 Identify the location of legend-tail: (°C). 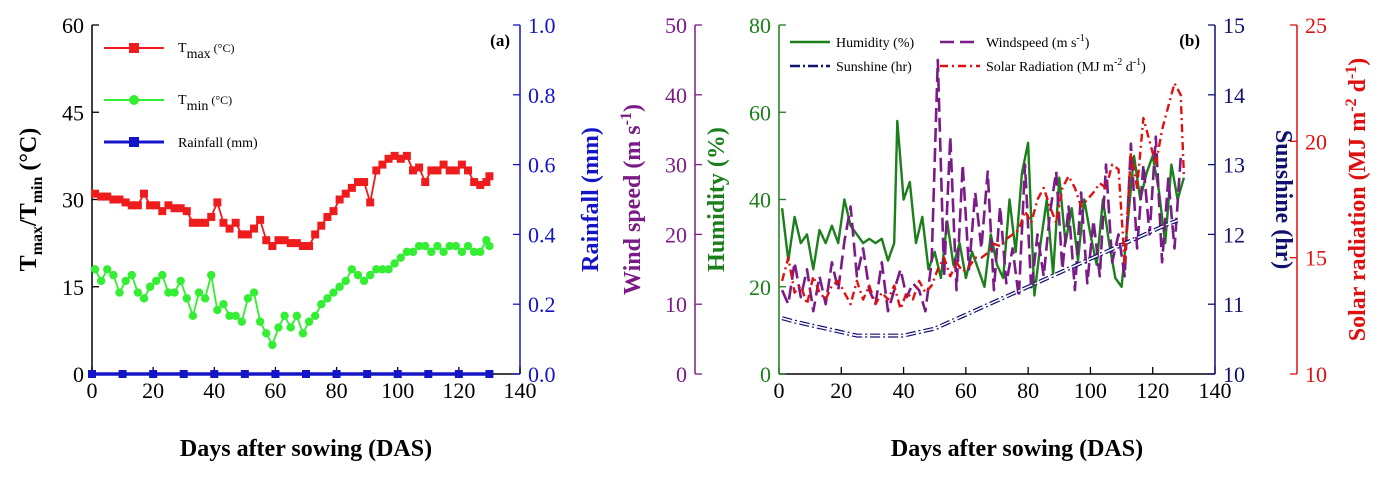
(220, 100).